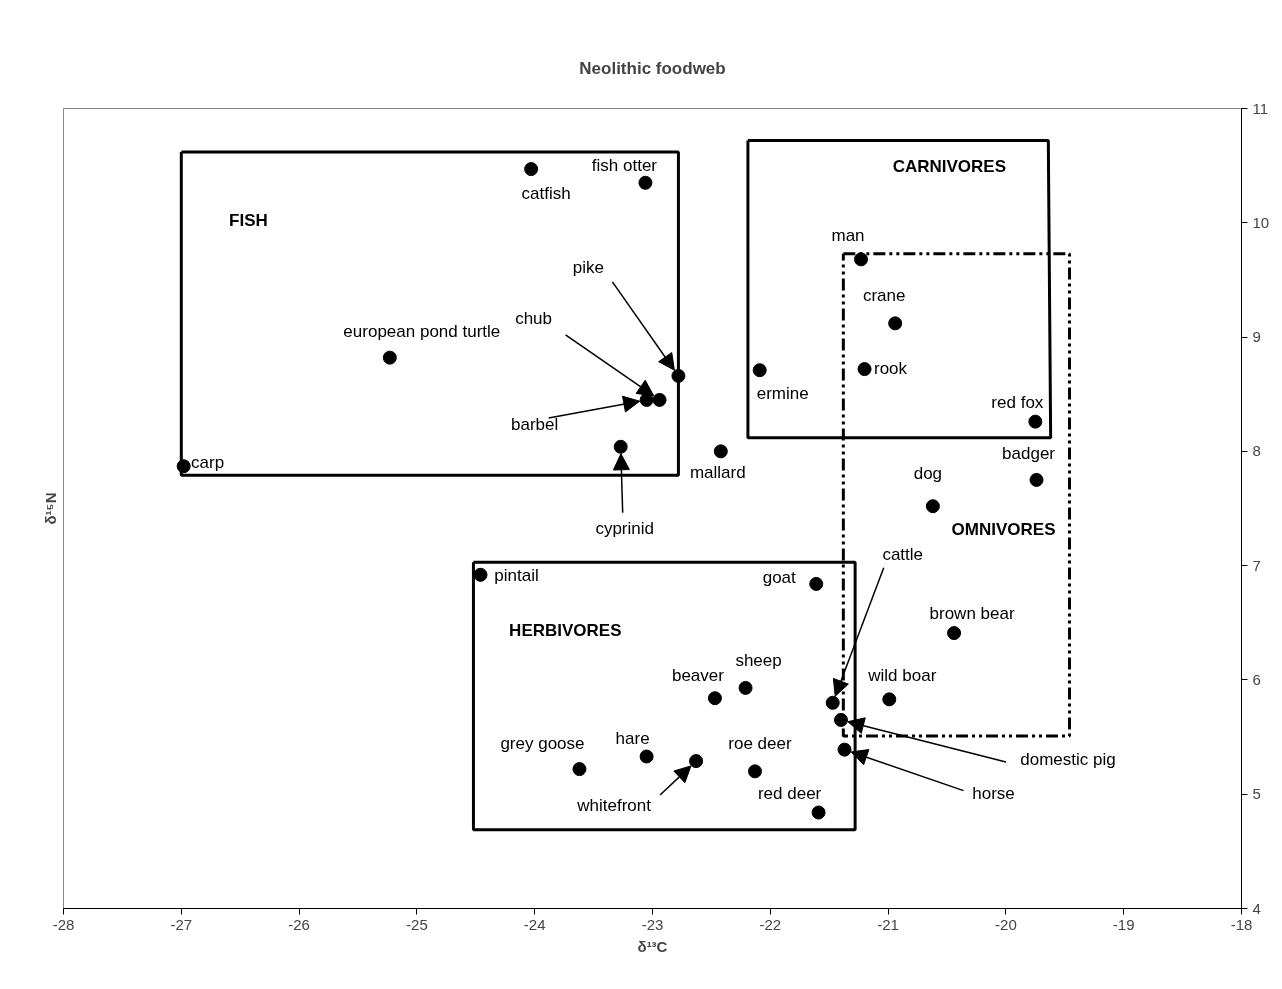 The width and height of the screenshot is (1282, 989). I want to click on annotation: cattle, so click(903, 555).